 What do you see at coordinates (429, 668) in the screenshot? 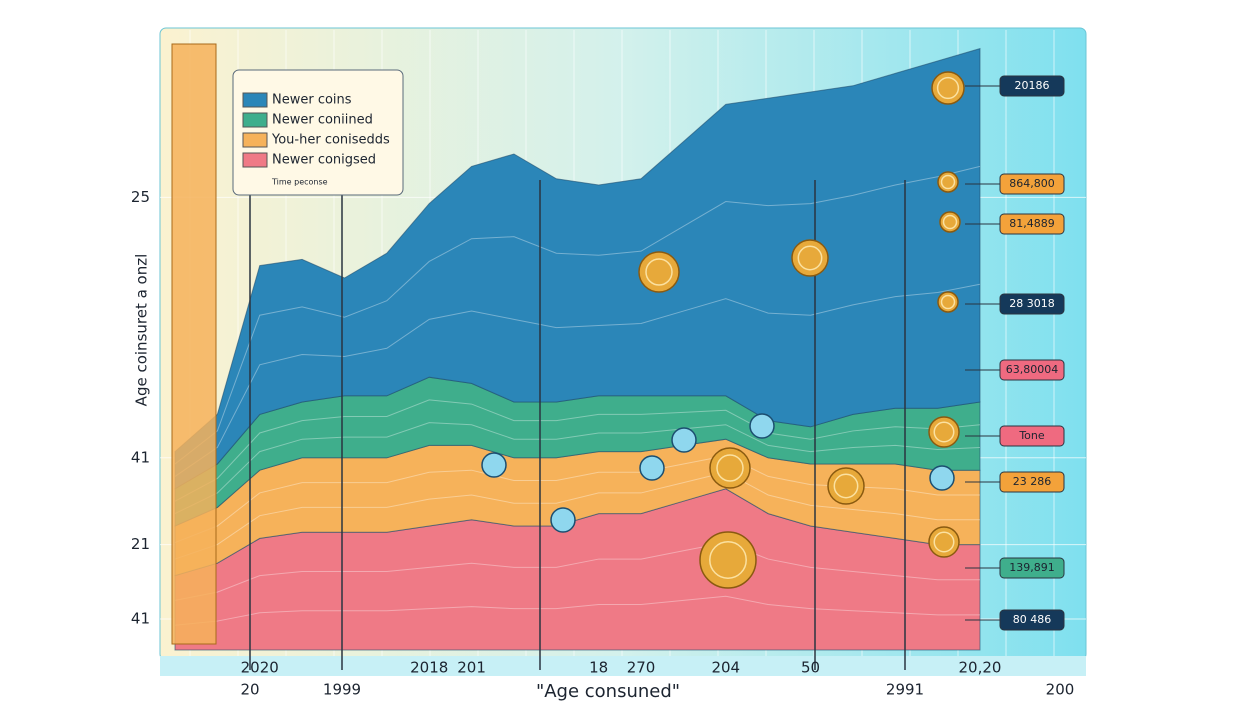
I see `x-tick-label: 2018` at bounding box center [429, 668].